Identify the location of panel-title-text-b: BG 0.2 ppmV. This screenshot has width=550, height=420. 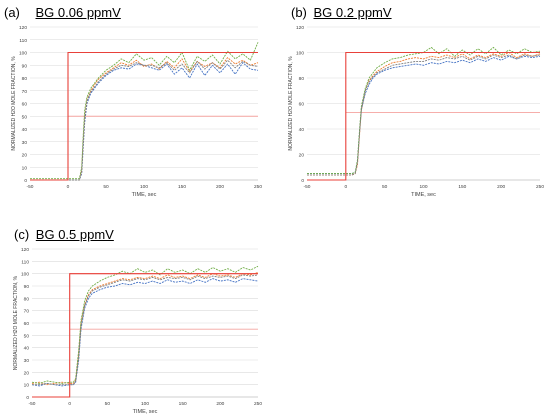
(352, 12).